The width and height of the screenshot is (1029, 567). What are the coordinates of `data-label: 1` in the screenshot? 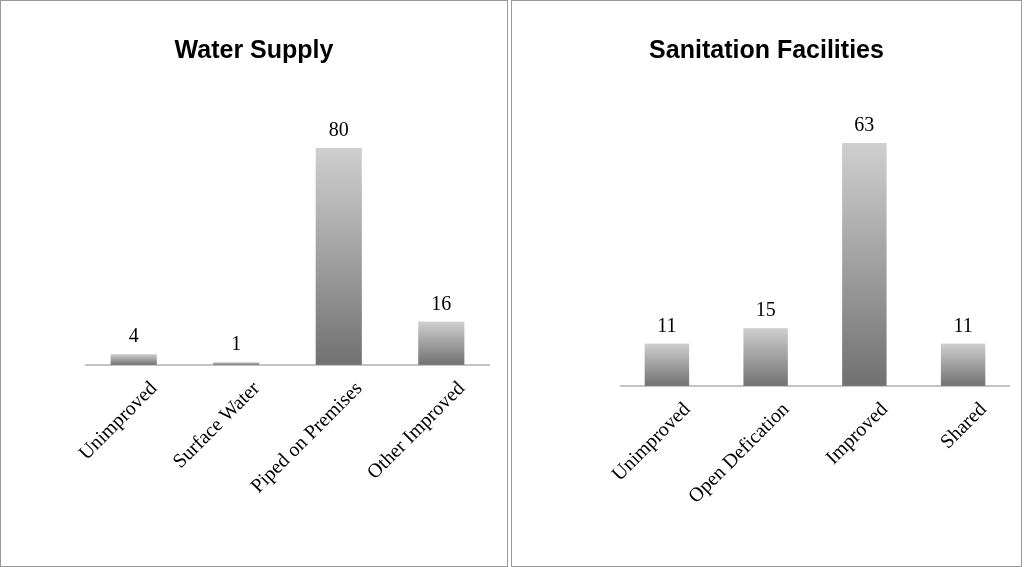 It's located at (236, 343).